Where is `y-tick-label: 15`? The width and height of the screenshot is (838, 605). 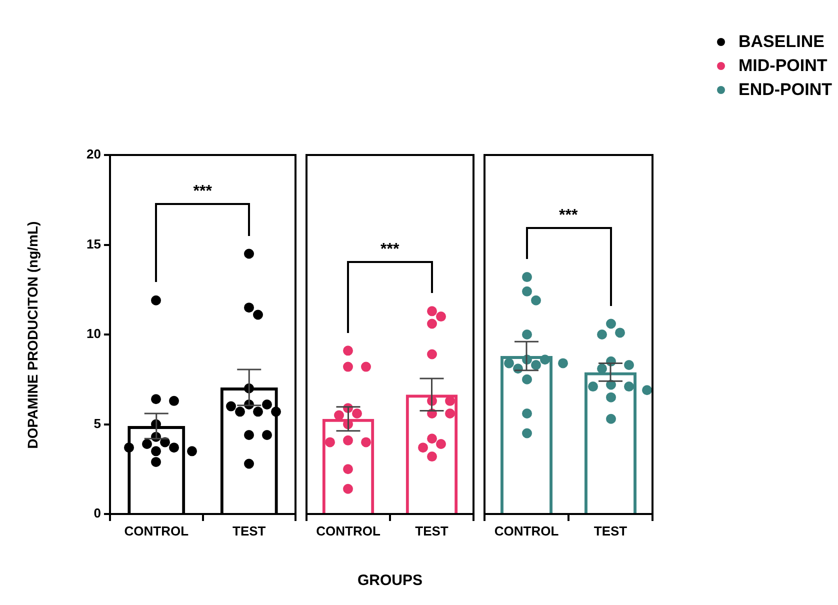 y-tick-label: 15 is located at coordinates (93, 244).